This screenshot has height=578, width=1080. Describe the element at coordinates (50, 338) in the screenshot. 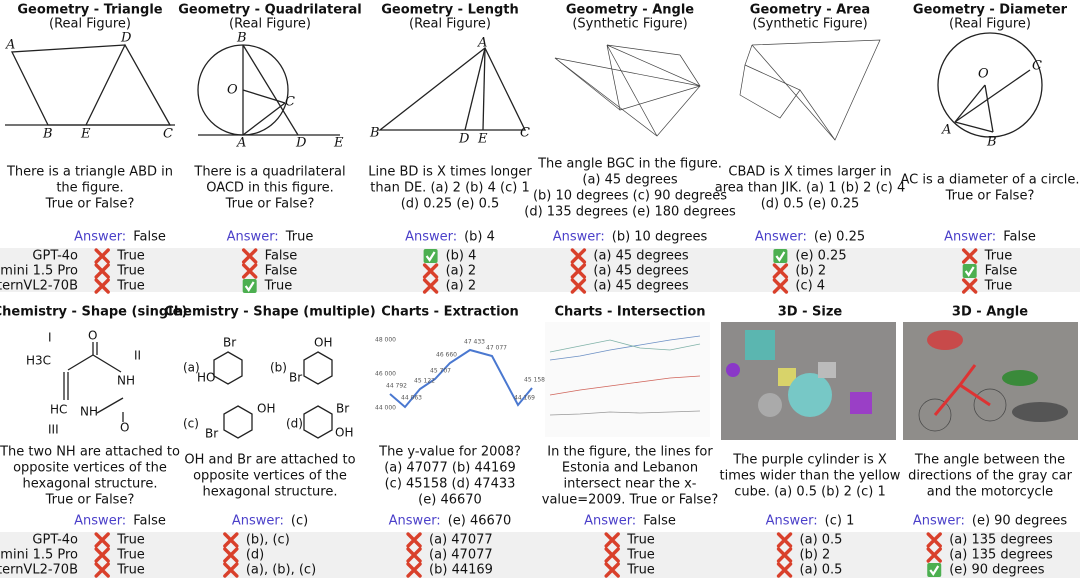

I see `figure-label: I` at that location.